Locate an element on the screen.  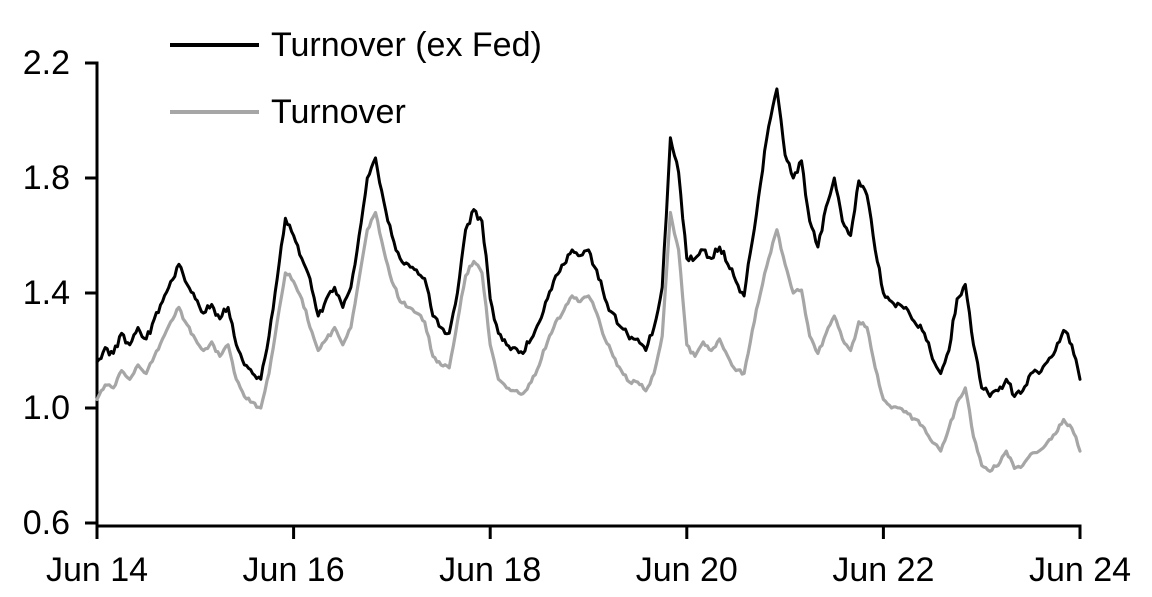
y-tick-label: 1.8 is located at coordinates (46, 178).